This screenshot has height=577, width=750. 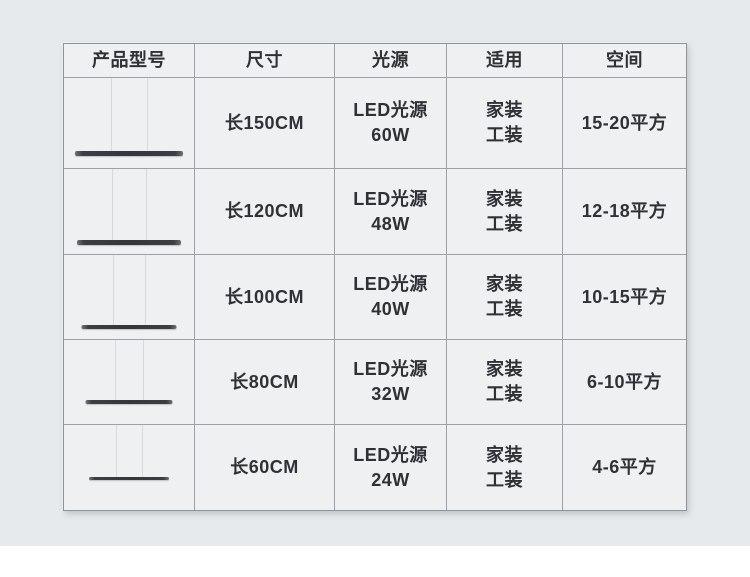 What do you see at coordinates (391, 297) in the screenshot?
I see `light-source-cell: LED光源 40W` at bounding box center [391, 297].